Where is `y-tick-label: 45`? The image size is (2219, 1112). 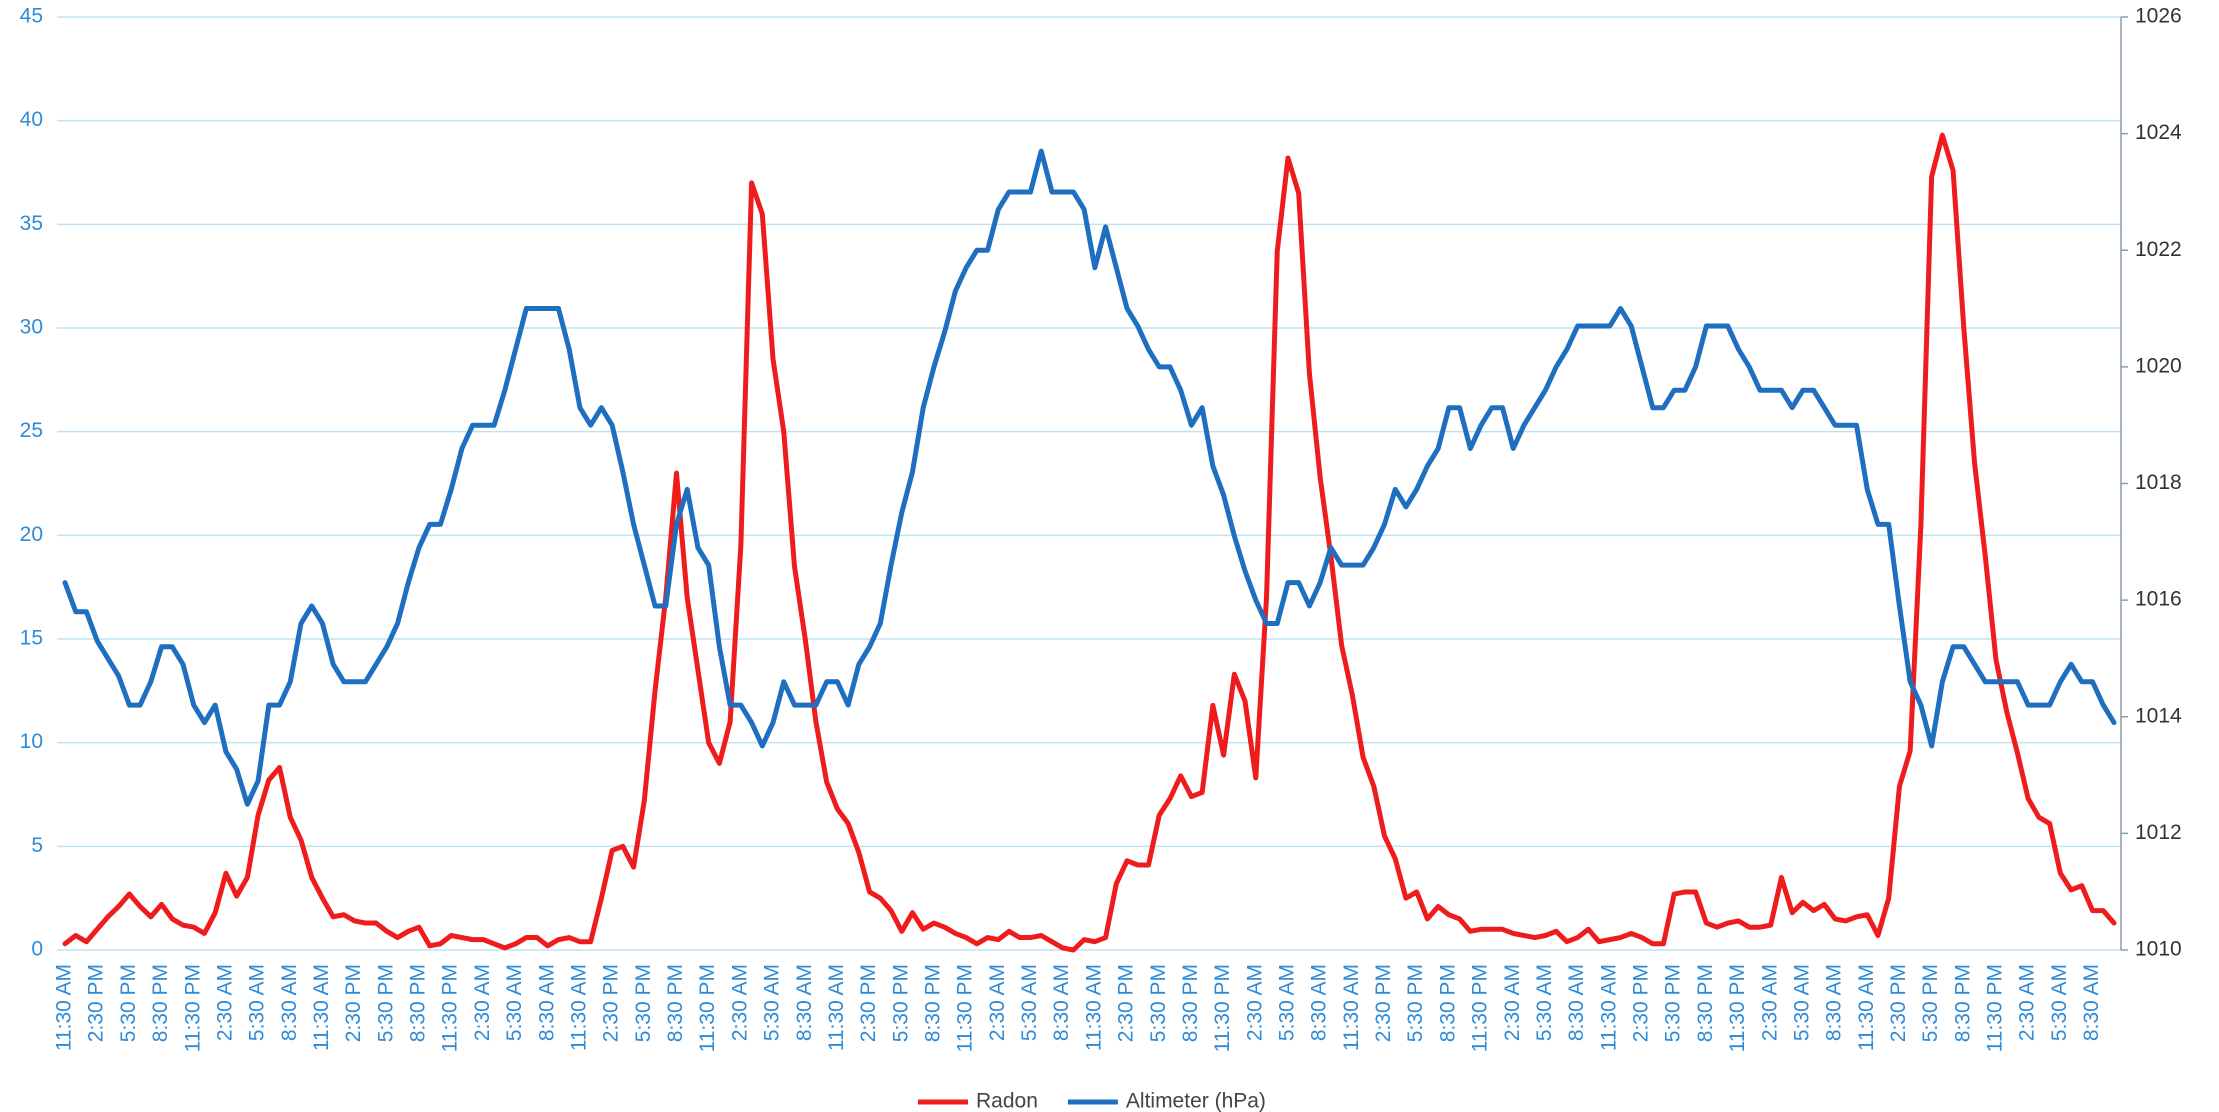 y-tick-label: 45 is located at coordinates (31, 16).